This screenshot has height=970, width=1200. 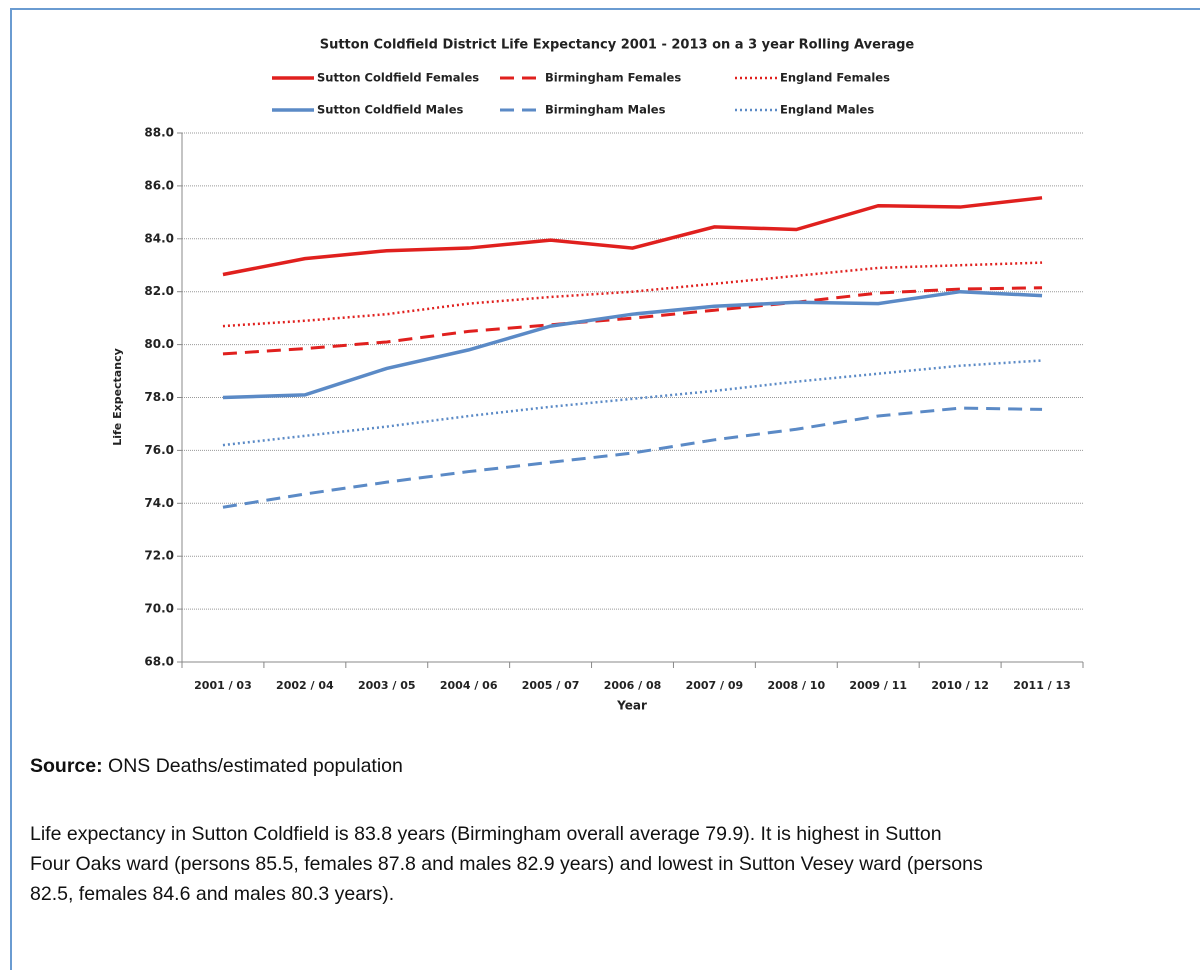 What do you see at coordinates (66, 766) in the screenshot?
I see `source-label: Source:` at bounding box center [66, 766].